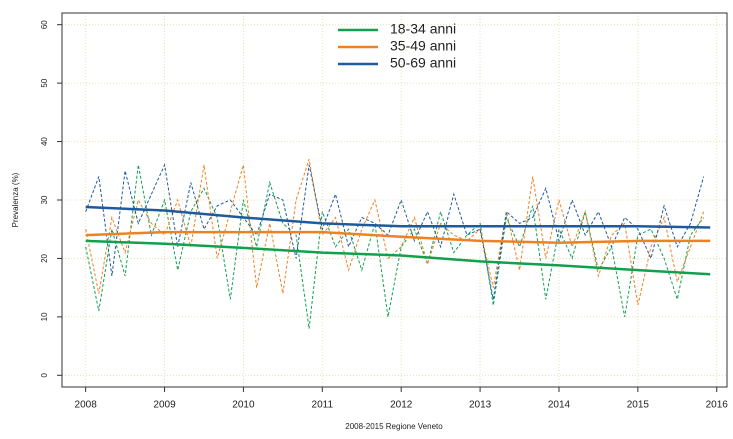 The image size is (733, 439). Describe the element at coordinates (323, 405) in the screenshot. I see `x-tick-label: 2011` at that location.